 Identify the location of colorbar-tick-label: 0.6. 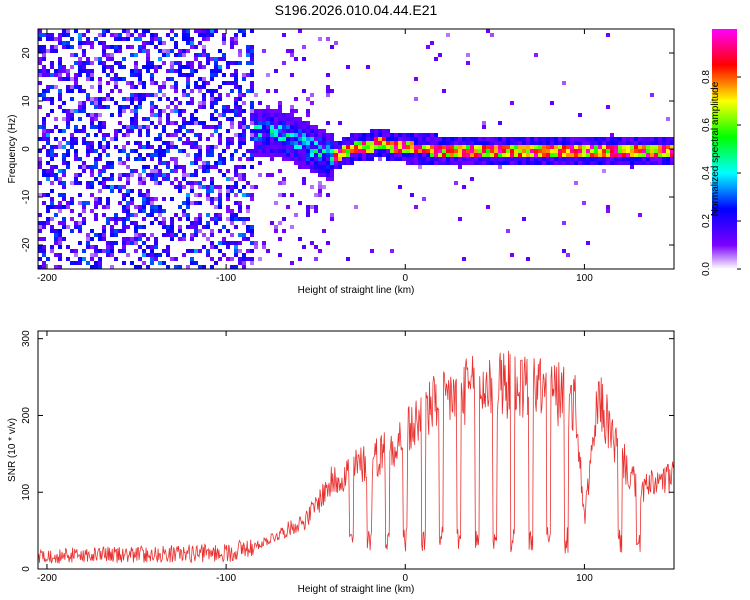
(706, 125).